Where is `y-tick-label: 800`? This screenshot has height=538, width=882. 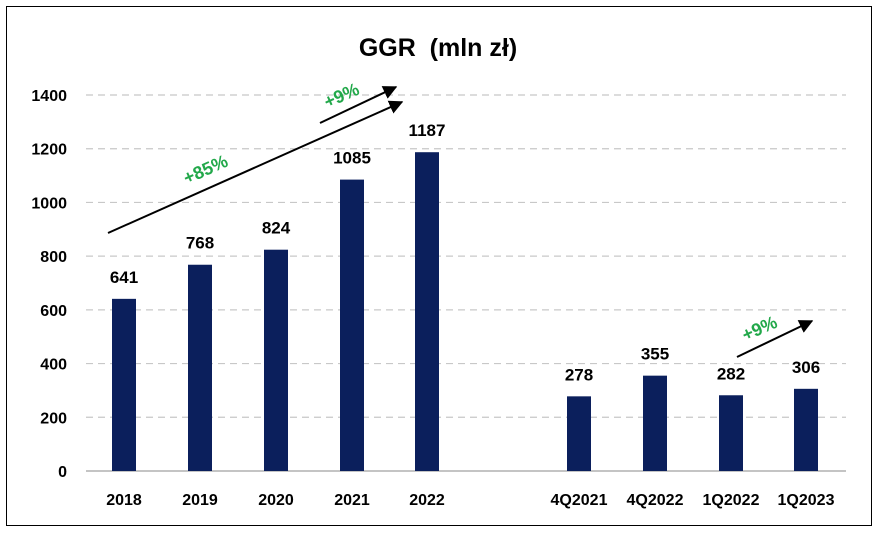
y-tick-label: 800 is located at coordinates (53, 257).